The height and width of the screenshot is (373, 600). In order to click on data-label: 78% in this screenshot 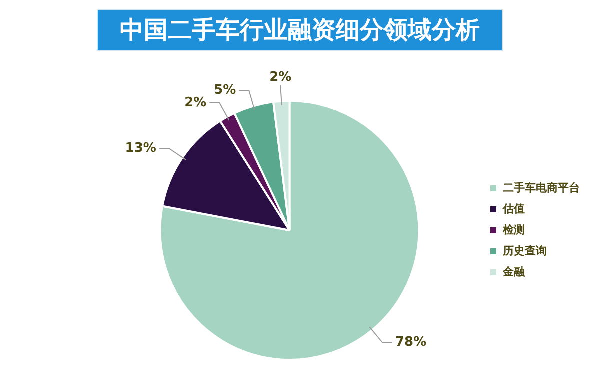, I will do `click(411, 342)`.